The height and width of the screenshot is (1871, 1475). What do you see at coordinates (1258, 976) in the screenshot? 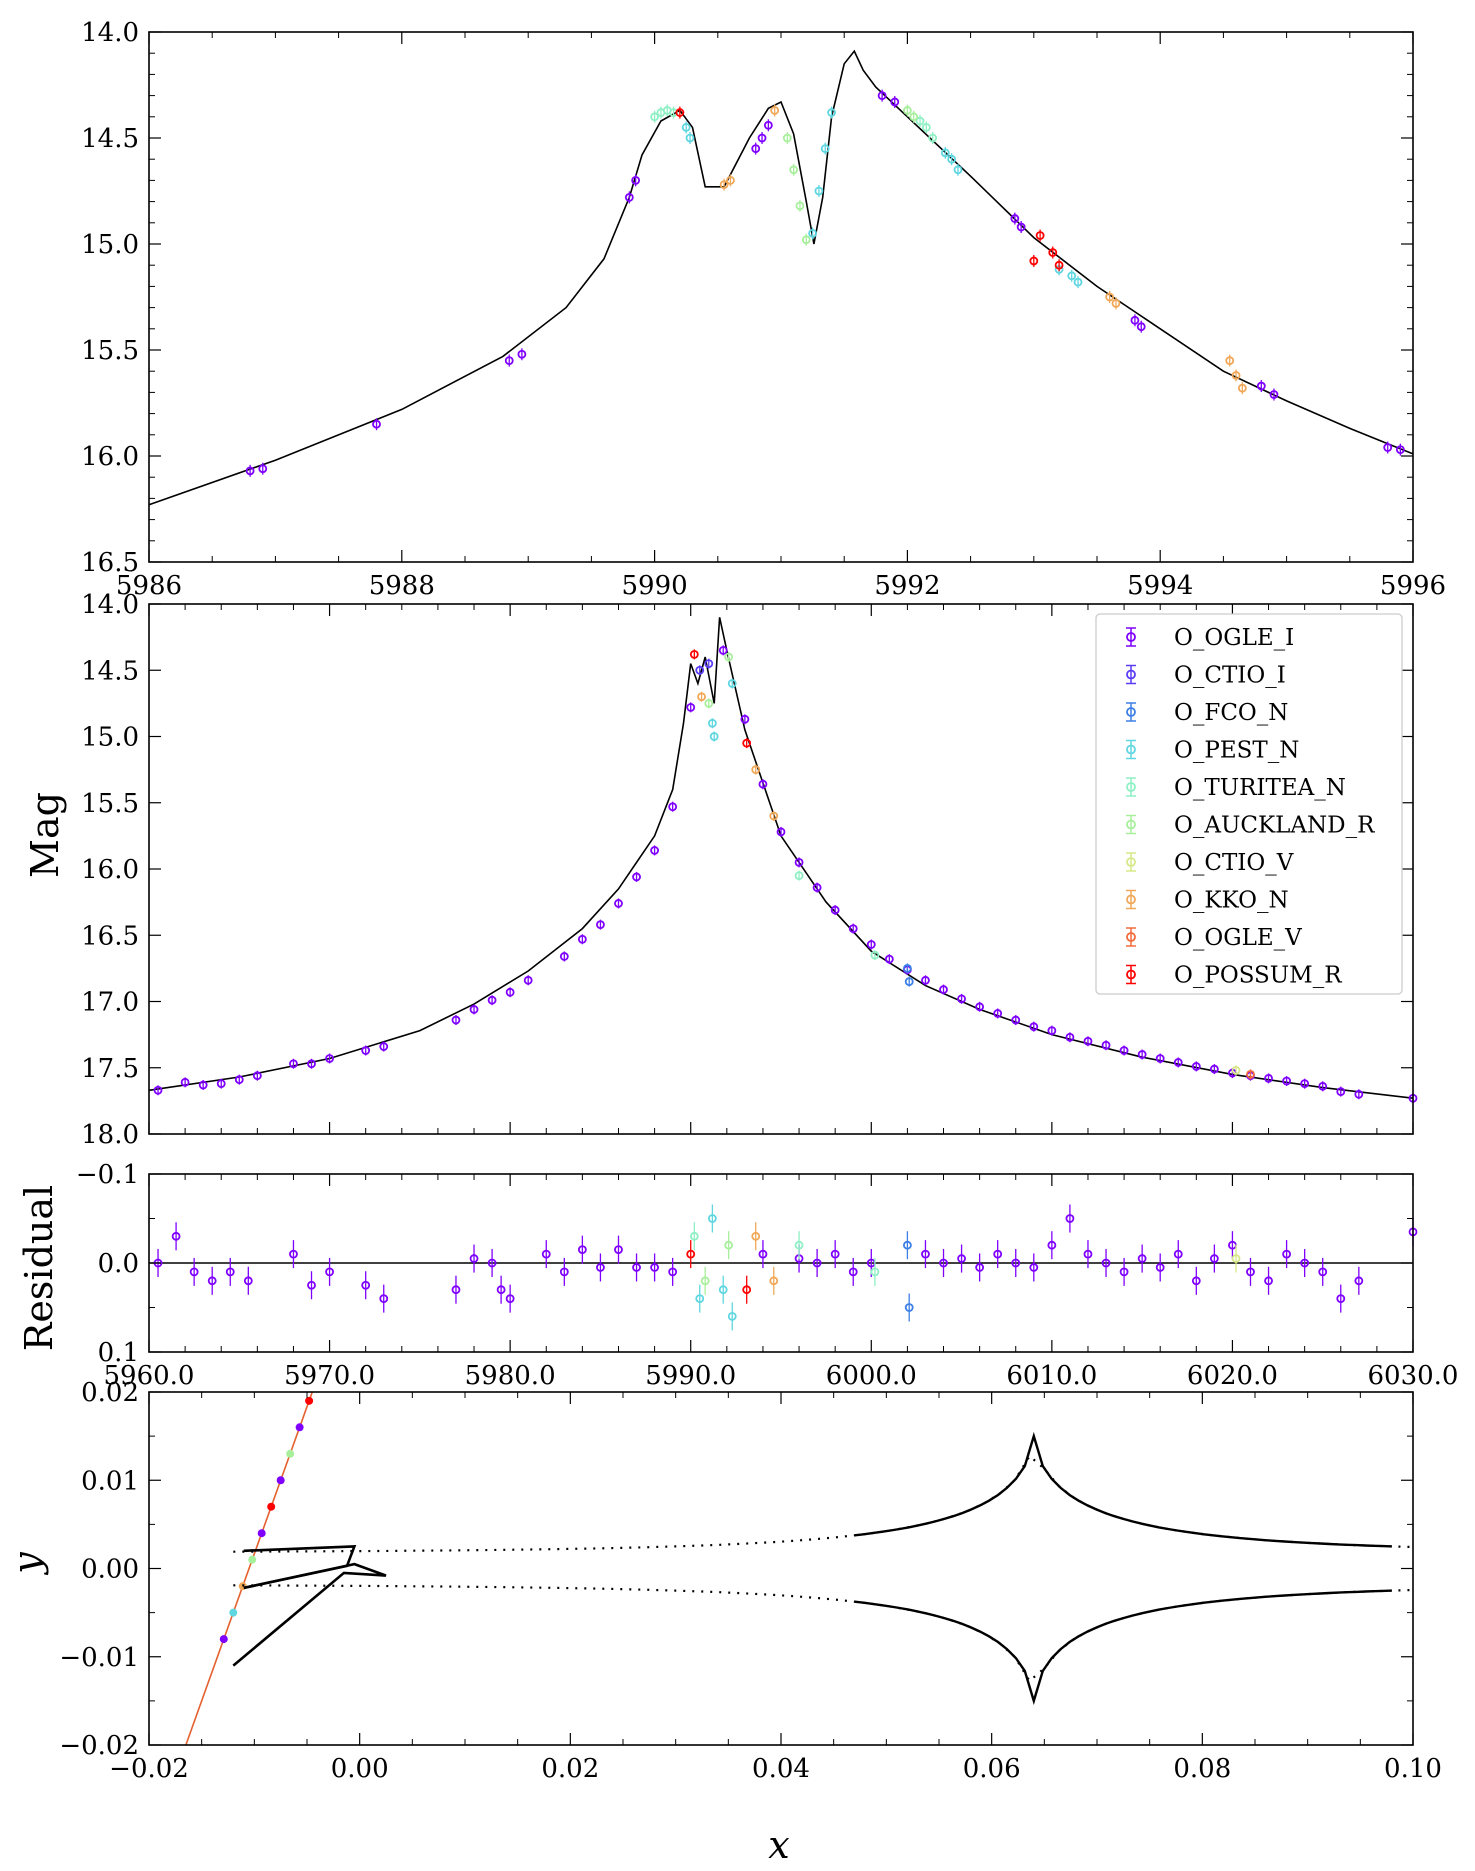
I see `legend-label: O_POSSUM_R` at bounding box center [1258, 976].